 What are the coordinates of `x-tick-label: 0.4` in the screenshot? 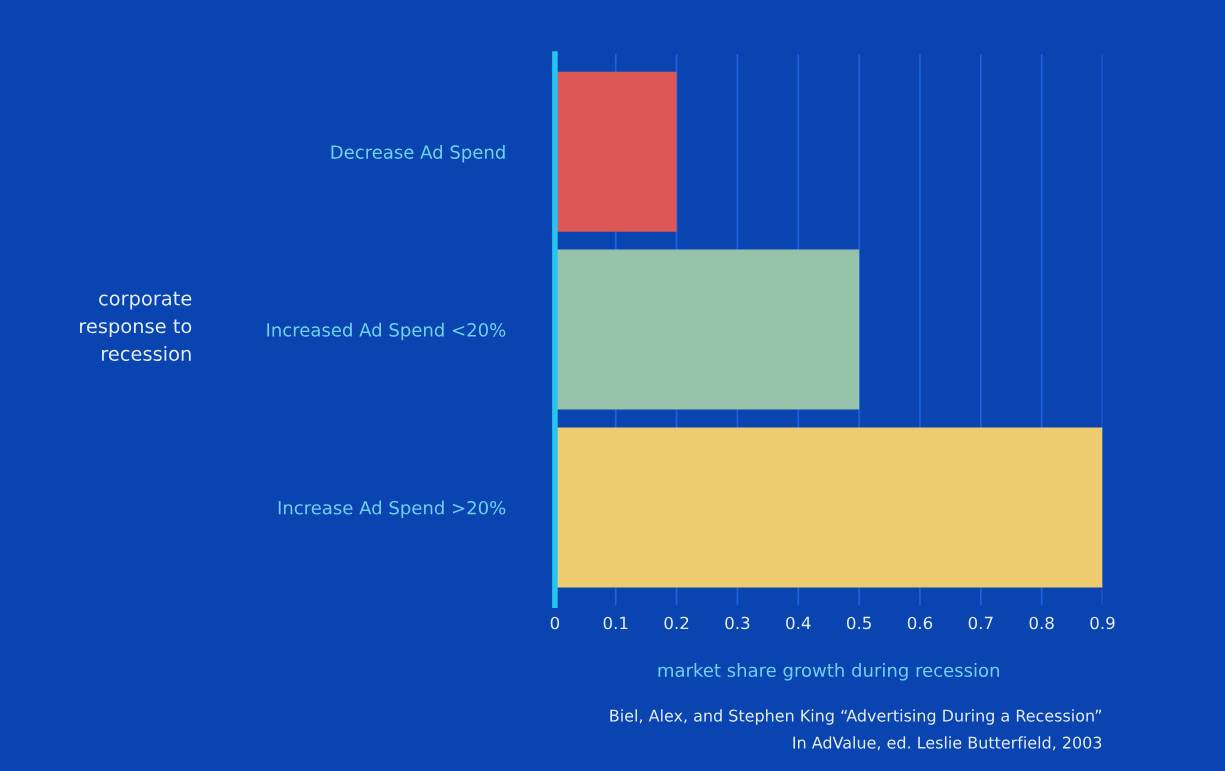 It's located at (798, 623).